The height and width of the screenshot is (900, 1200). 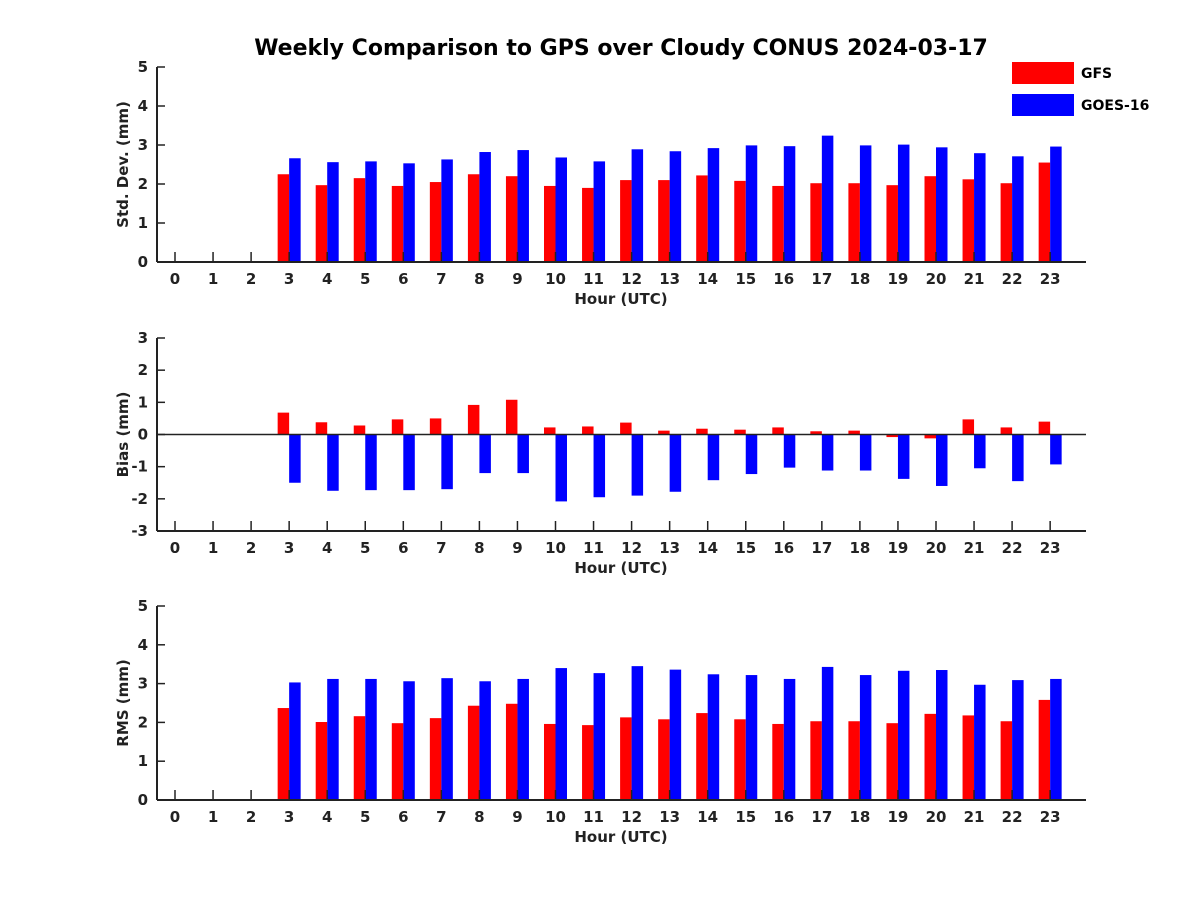 What do you see at coordinates (139, 467) in the screenshot?
I see `y-tick-label: -1` at bounding box center [139, 467].